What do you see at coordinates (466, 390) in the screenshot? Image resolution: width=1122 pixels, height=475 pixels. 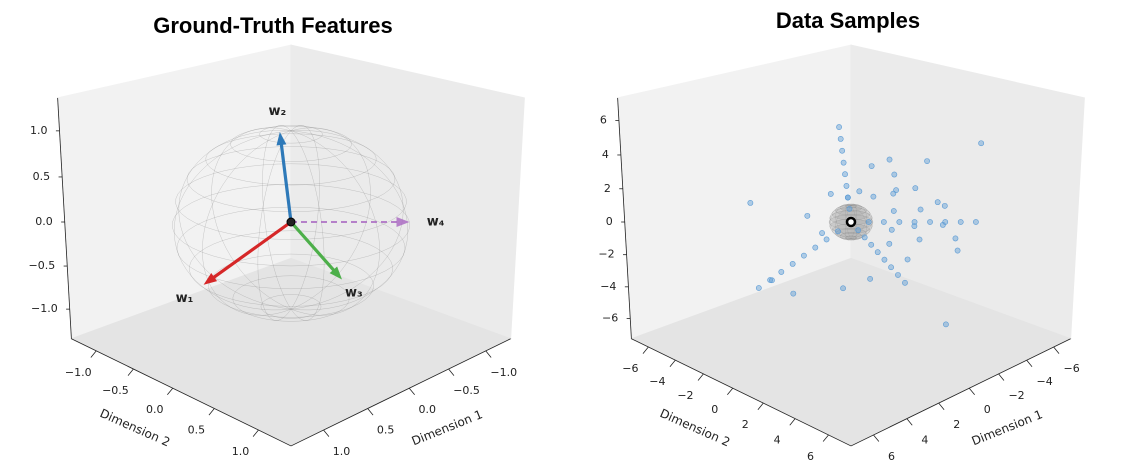 I see `tick-label: −0.5` at bounding box center [466, 390].